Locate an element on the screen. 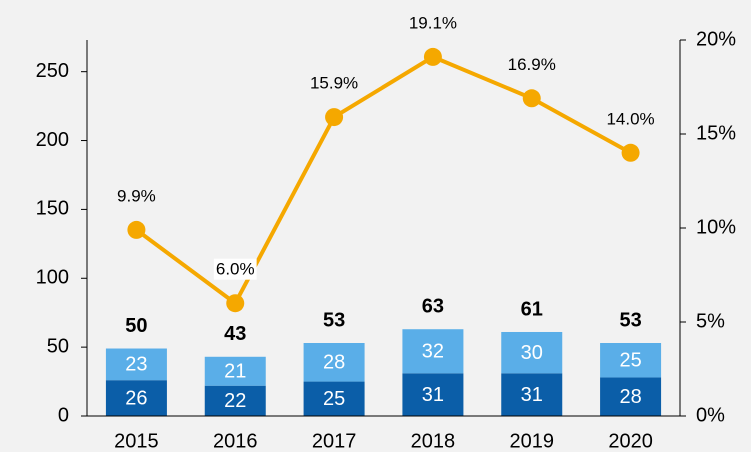  y-tick-label: 0 is located at coordinates (63, 415).